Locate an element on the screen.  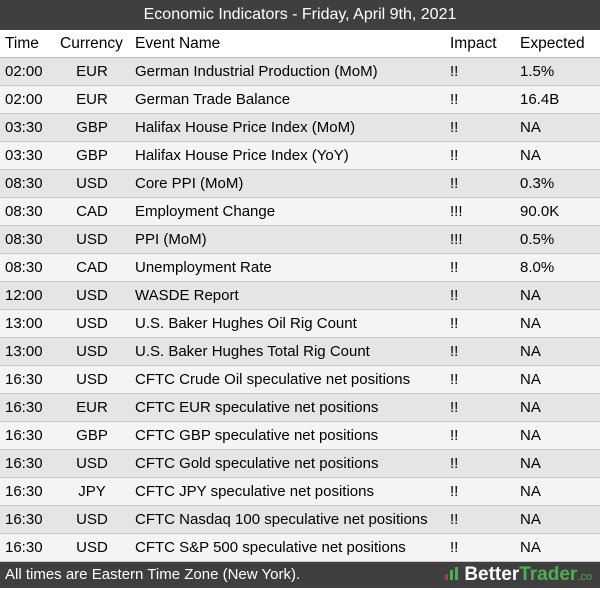
cell-event: CFTC GBP speculative net positions is located at coordinates (257, 435).